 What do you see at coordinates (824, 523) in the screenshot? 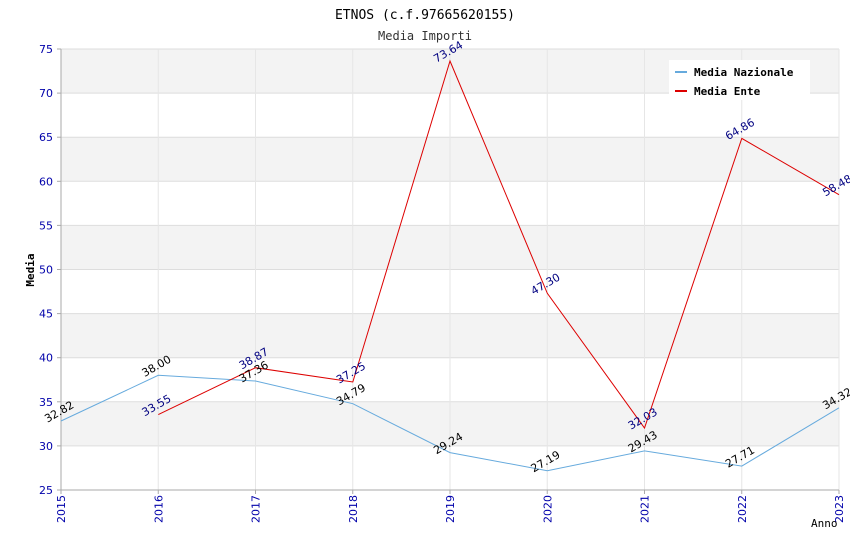
I see `x-axis-label: Anno` at bounding box center [824, 523].